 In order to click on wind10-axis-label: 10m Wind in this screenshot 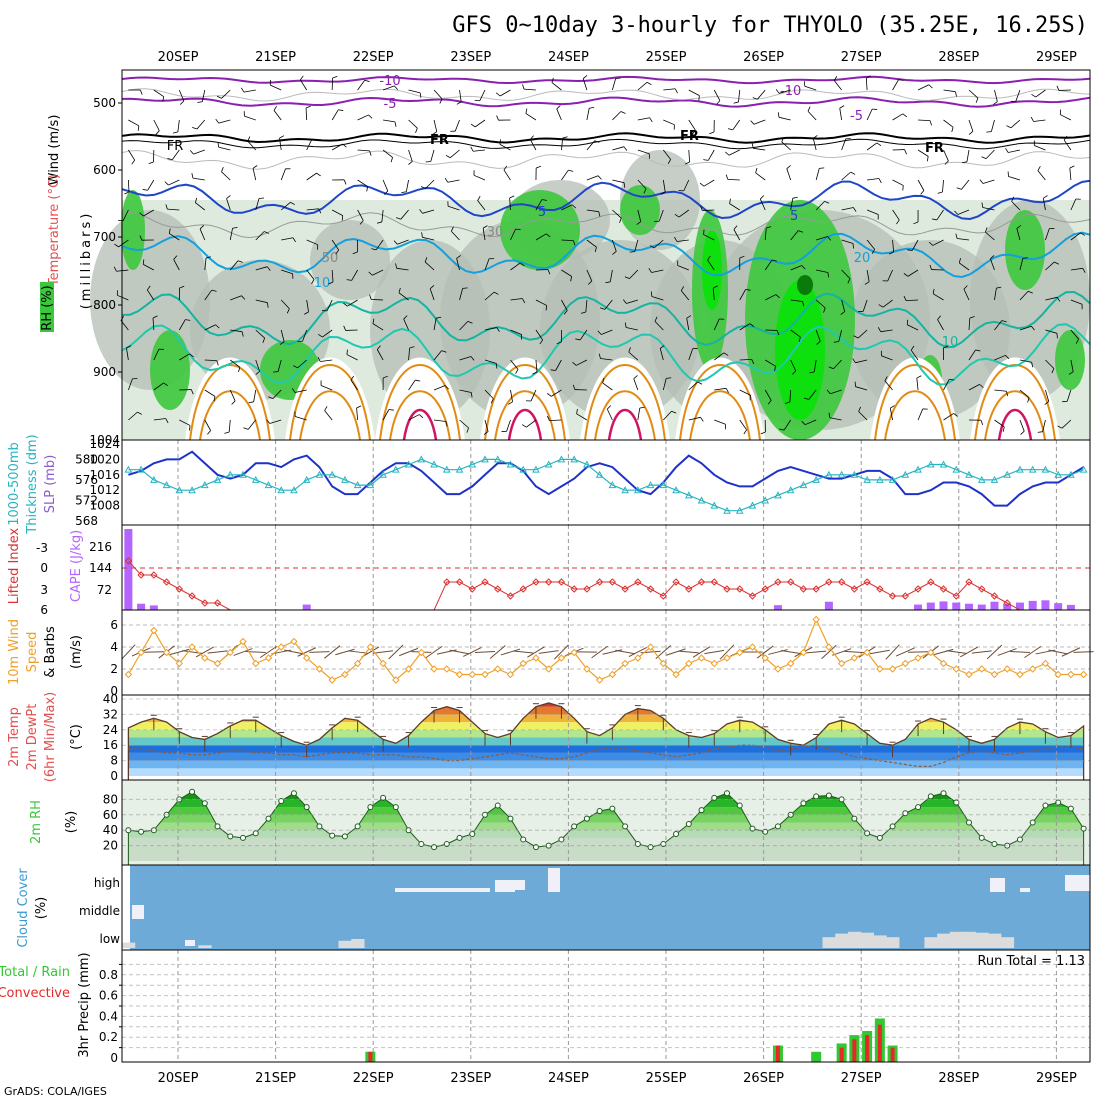, I will do `click(14, 652)`.